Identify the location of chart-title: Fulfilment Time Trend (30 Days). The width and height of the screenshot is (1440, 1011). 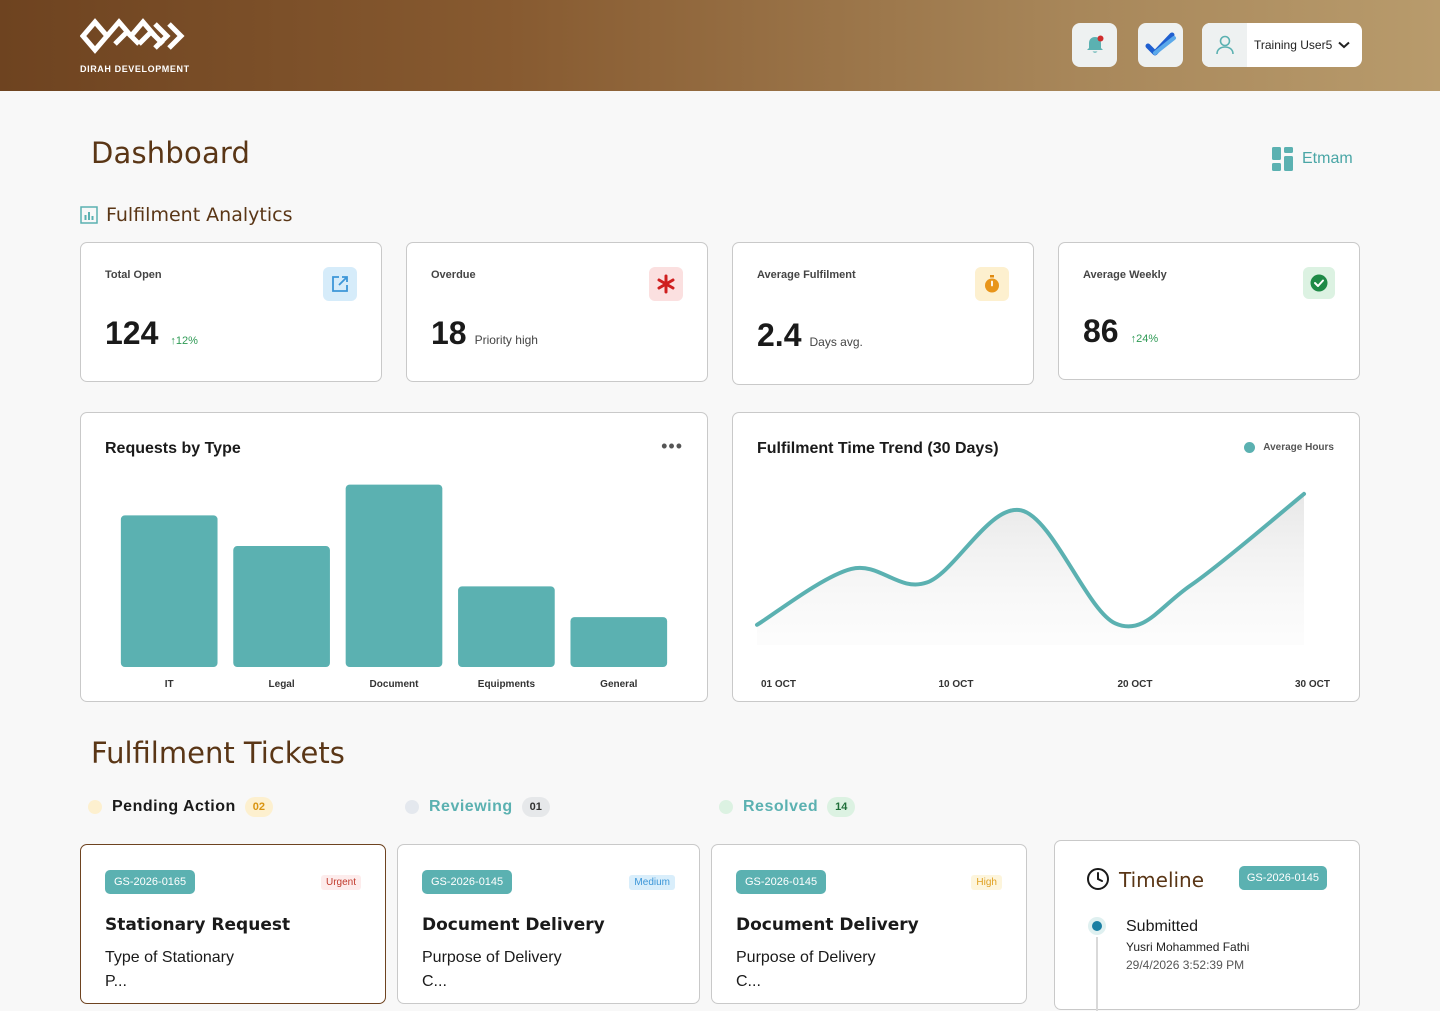
(878, 448).